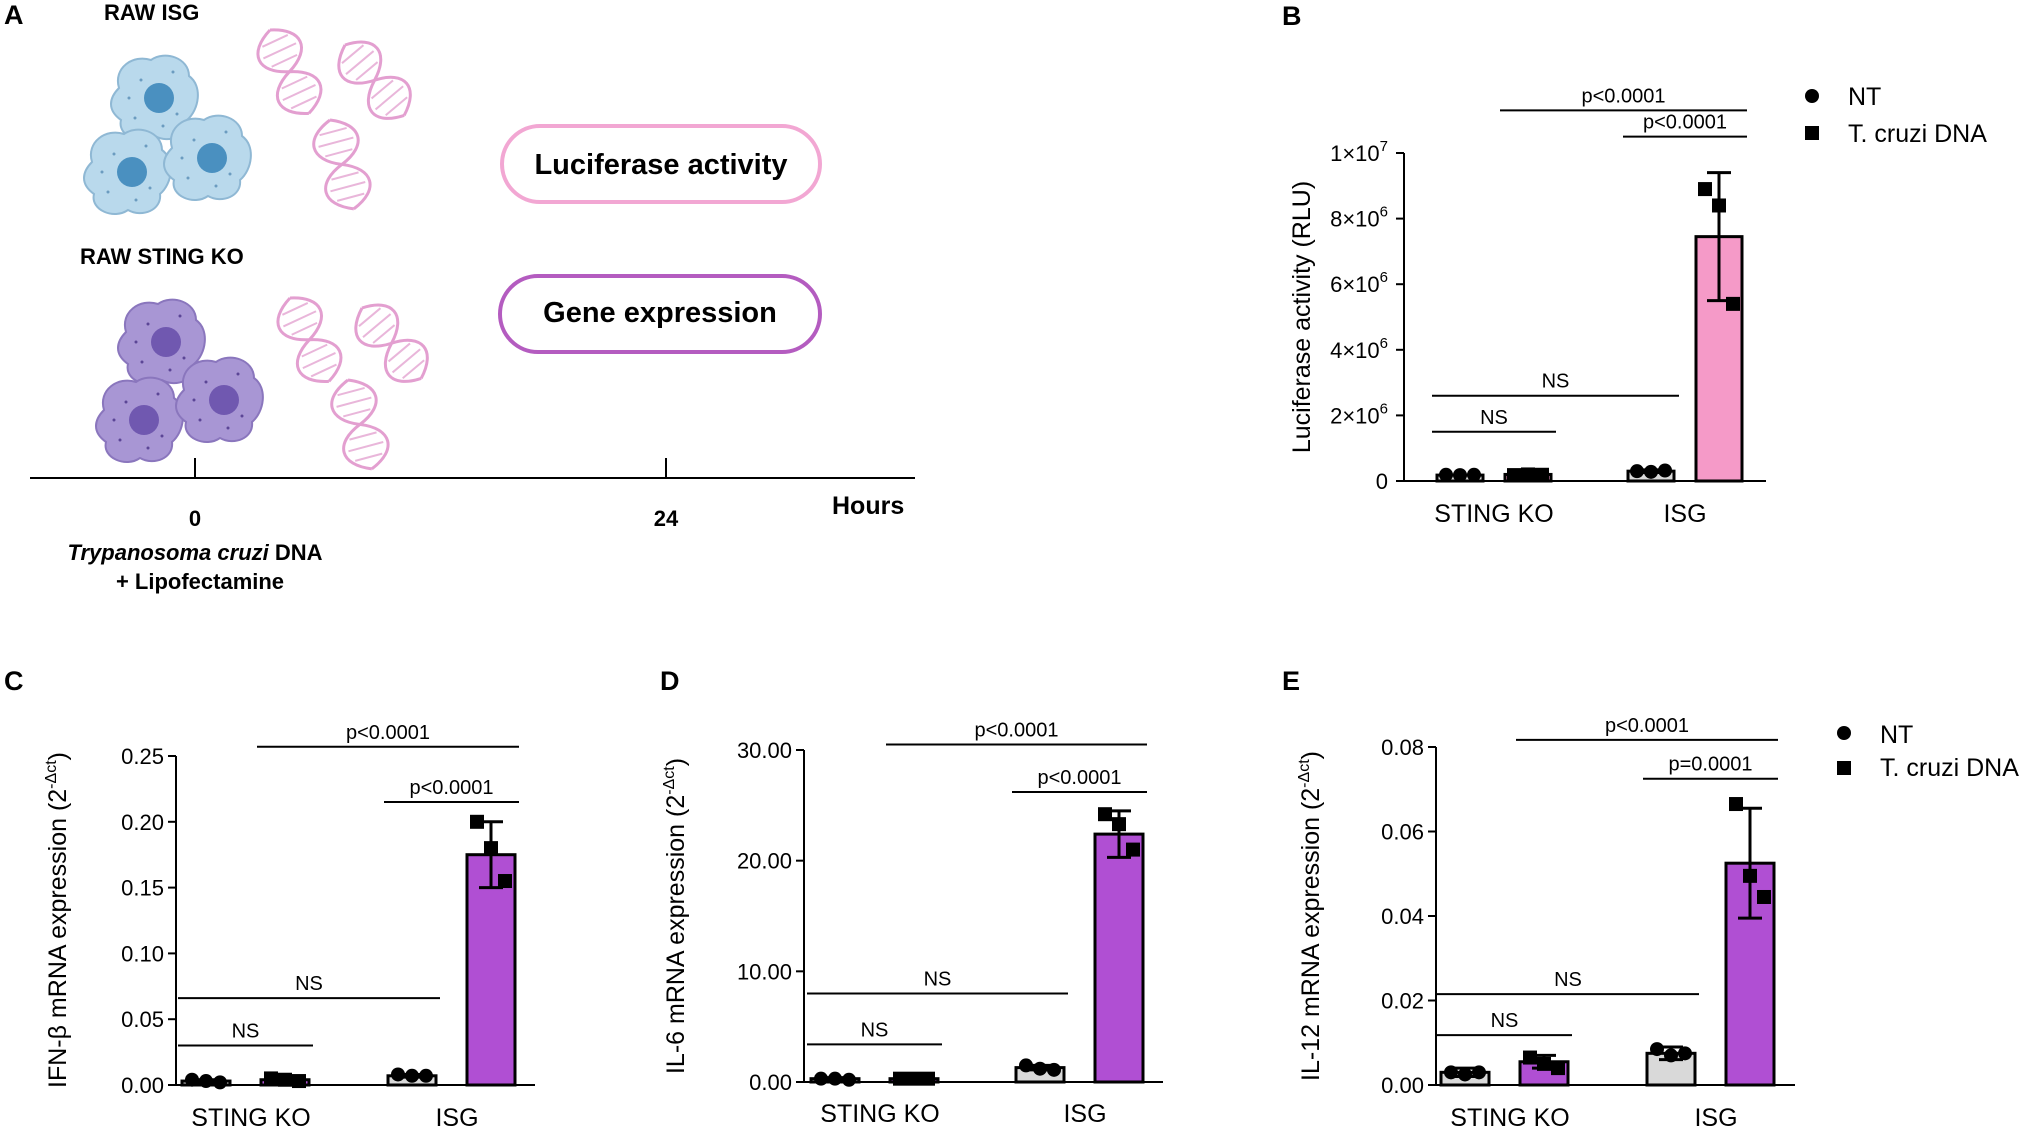 Image resolution: width=2036 pixels, height=1129 pixels. What do you see at coordinates (1402, 832) in the screenshot?
I see `y-tick-label: 0.06` at bounding box center [1402, 832].